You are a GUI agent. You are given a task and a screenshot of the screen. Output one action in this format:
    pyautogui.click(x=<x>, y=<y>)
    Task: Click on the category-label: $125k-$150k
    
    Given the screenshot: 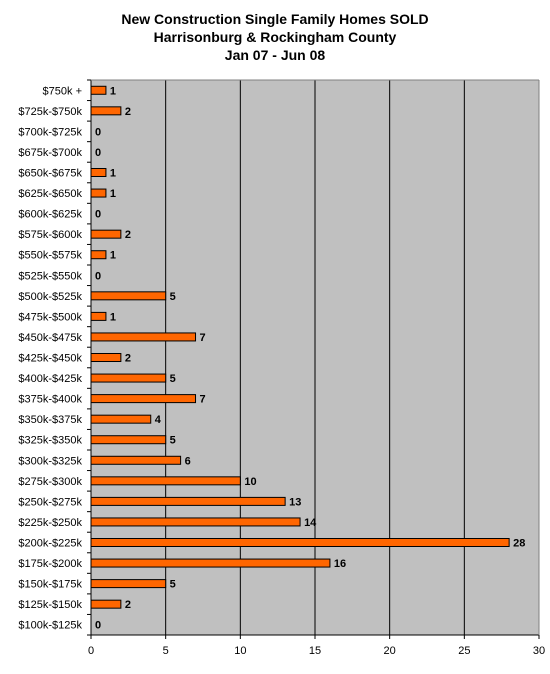 What is the action you would take?
    pyautogui.click(x=50, y=605)
    